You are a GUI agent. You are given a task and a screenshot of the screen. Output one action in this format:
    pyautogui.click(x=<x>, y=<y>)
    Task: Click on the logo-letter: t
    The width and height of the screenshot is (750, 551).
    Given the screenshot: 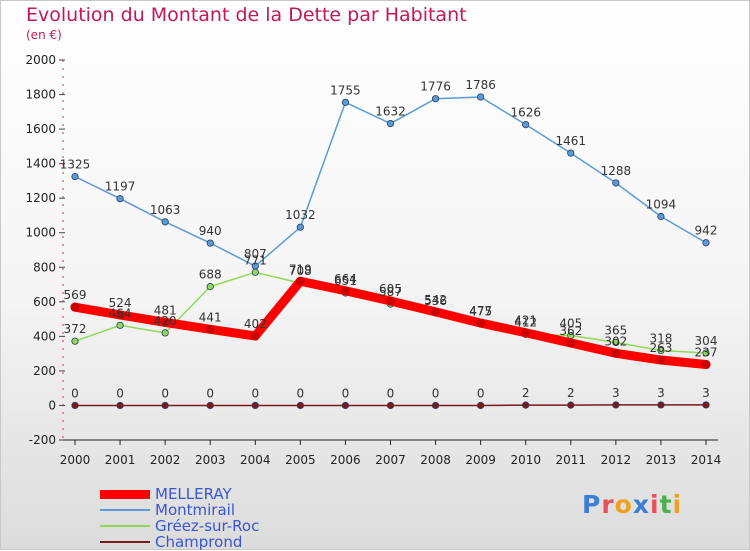 What is the action you would take?
    pyautogui.click(x=666, y=504)
    